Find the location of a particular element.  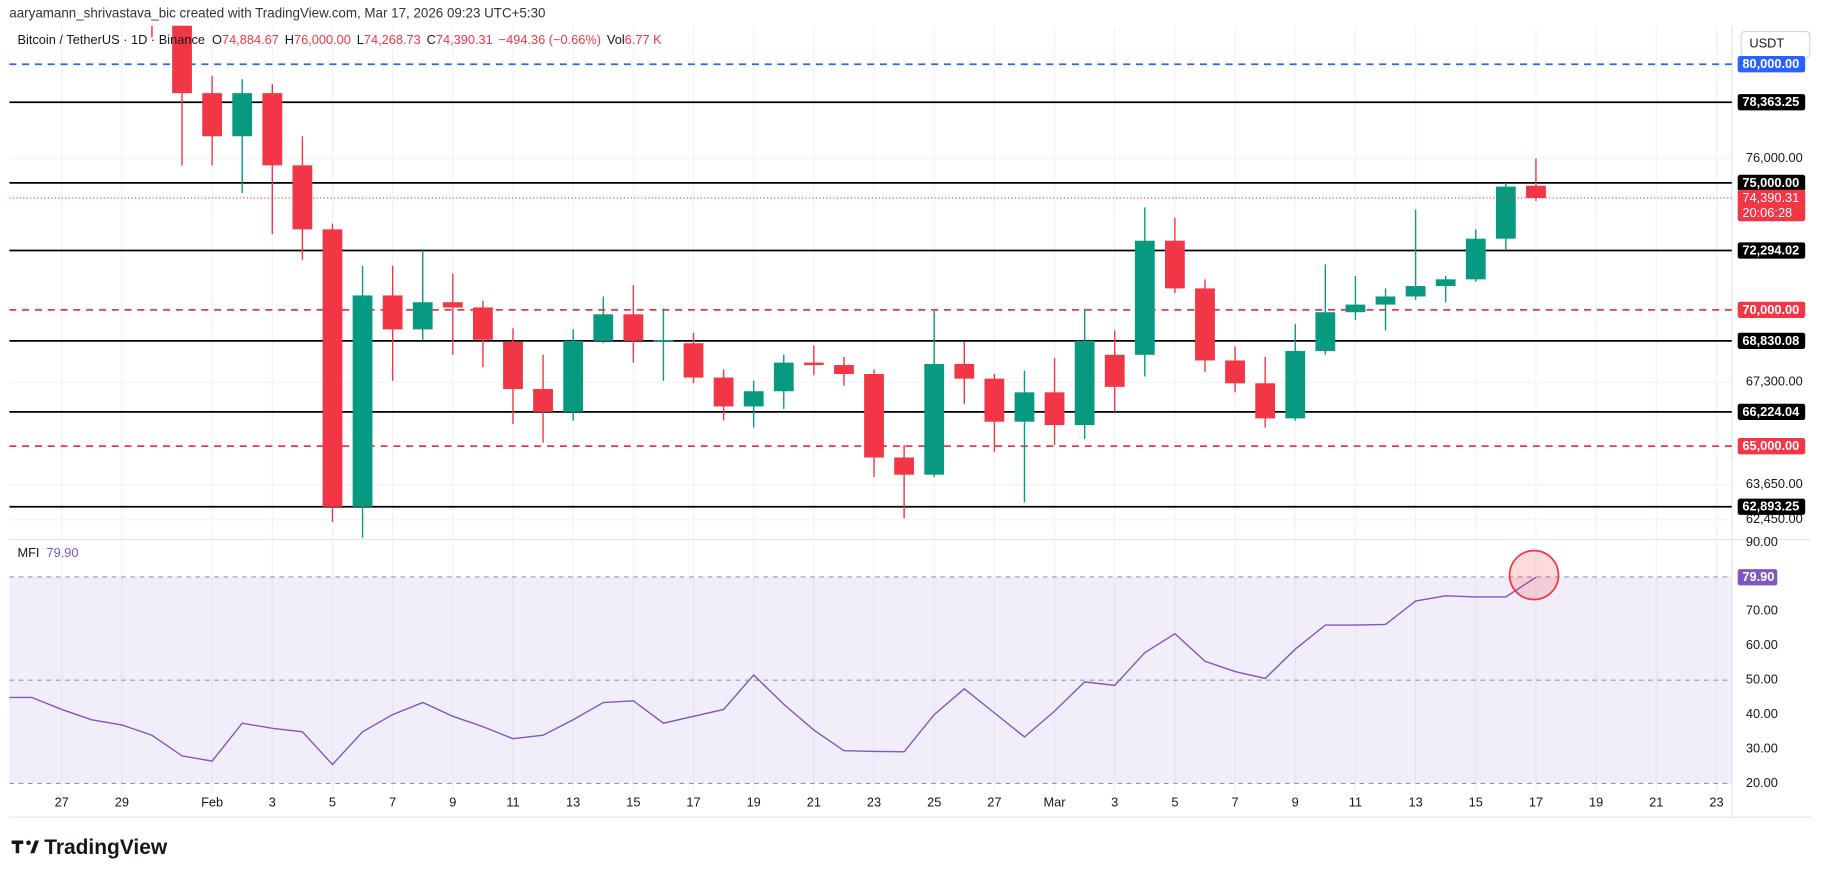

level-label: 78,363.25 is located at coordinates (1770, 101).